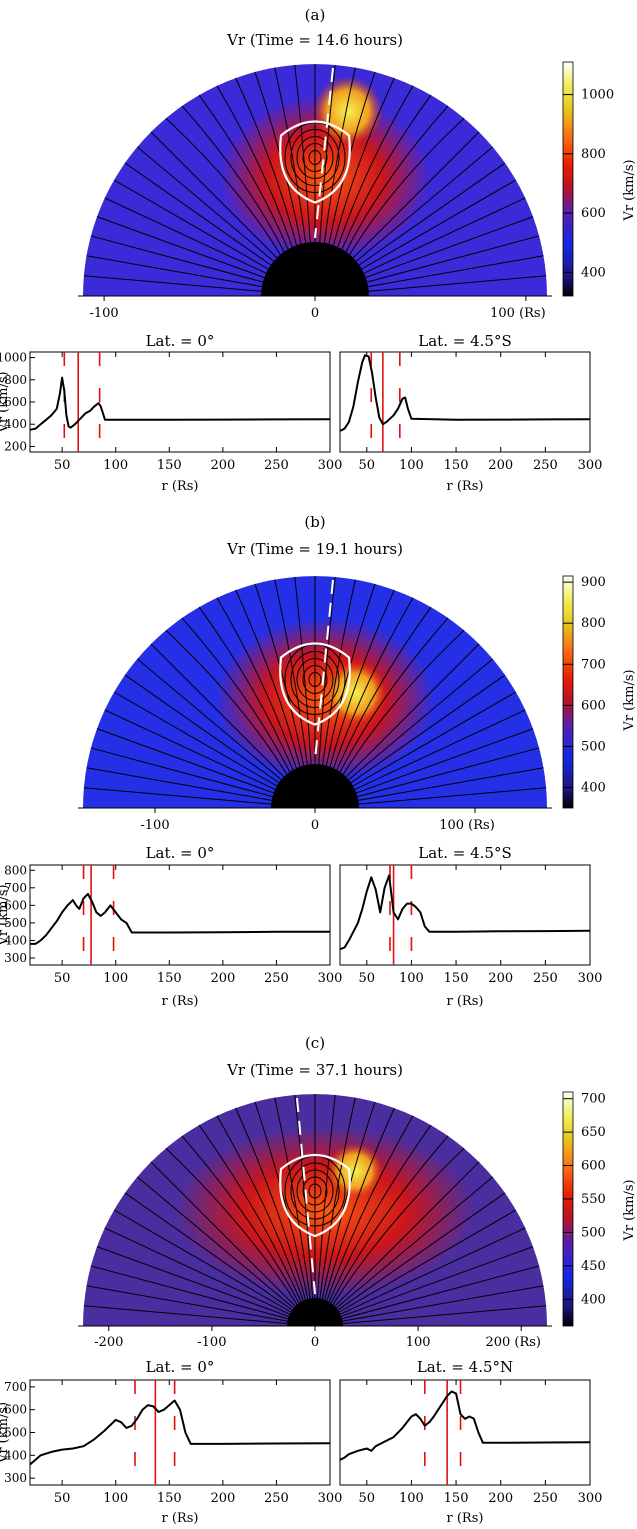 The width and height of the screenshot is (637, 1529). What do you see at coordinates (15, 888) in the screenshot?
I see `y-tick-label: 700` at bounding box center [15, 888].